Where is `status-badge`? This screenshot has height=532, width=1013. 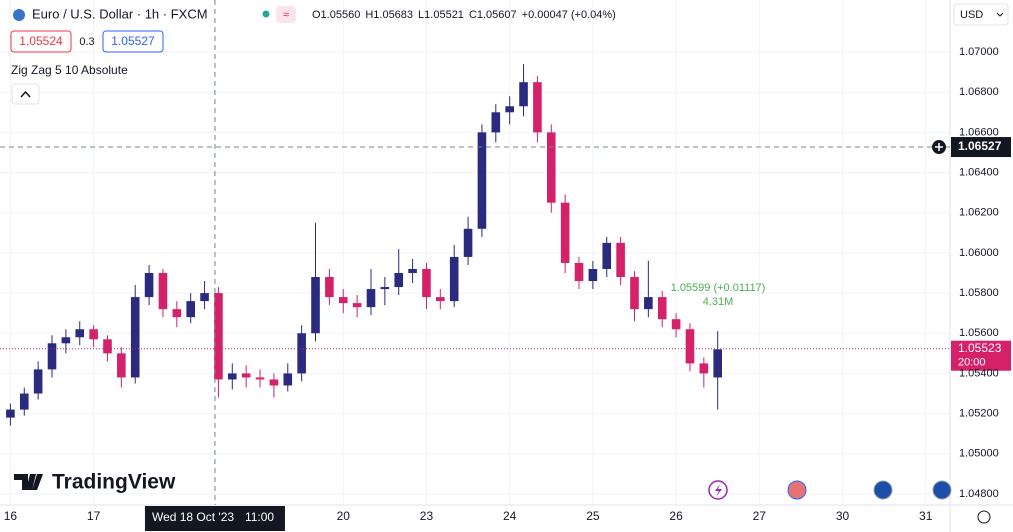 status-badge is located at coordinates (286, 14).